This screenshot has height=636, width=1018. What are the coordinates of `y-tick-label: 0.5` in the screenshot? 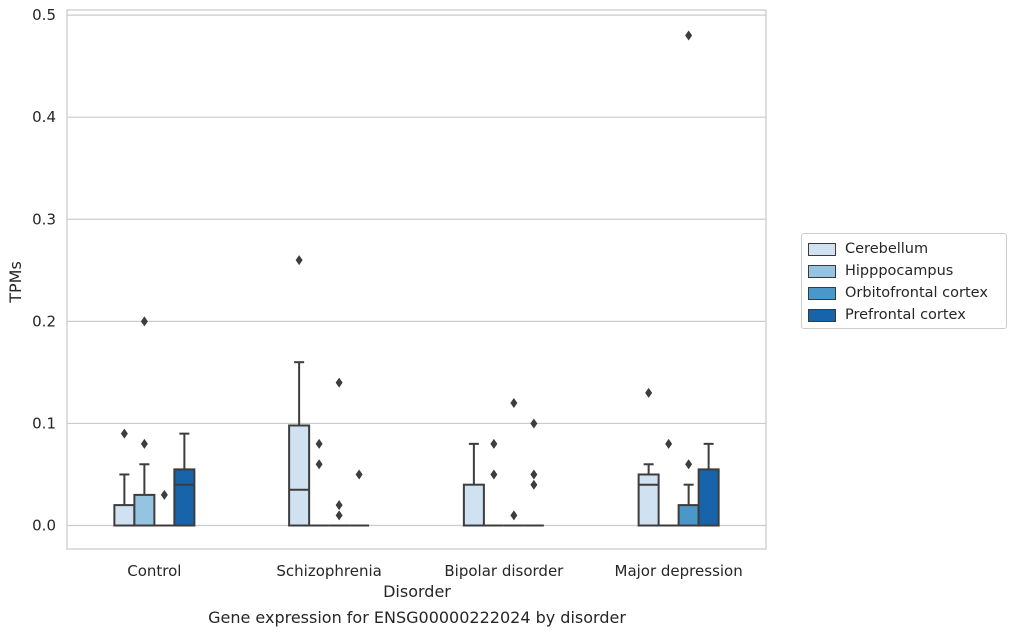 It's located at (44, 15).